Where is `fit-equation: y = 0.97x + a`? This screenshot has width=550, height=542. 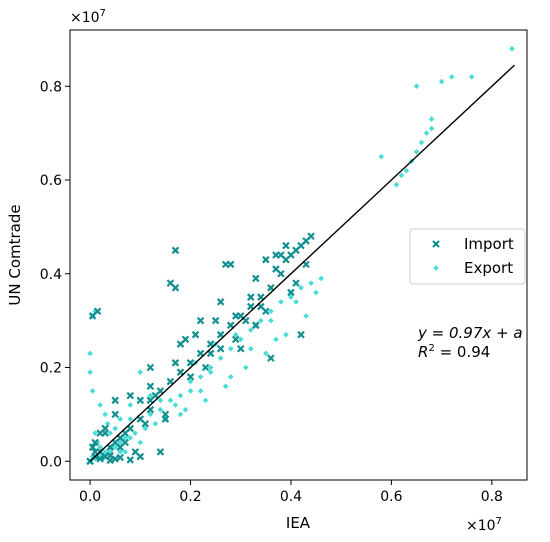 fit-equation: y = 0.97x + a is located at coordinates (470, 333).